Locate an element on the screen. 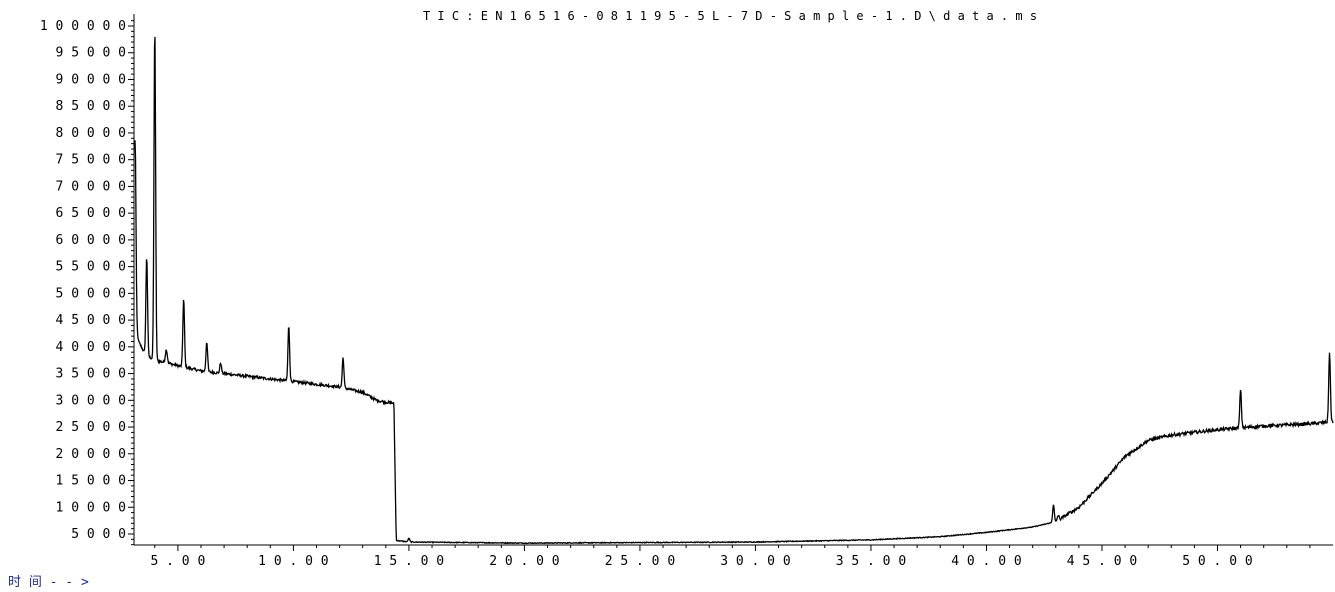 The image size is (1335, 592). x-tick-label: 3 0 . 0 0 is located at coordinates (755, 561).